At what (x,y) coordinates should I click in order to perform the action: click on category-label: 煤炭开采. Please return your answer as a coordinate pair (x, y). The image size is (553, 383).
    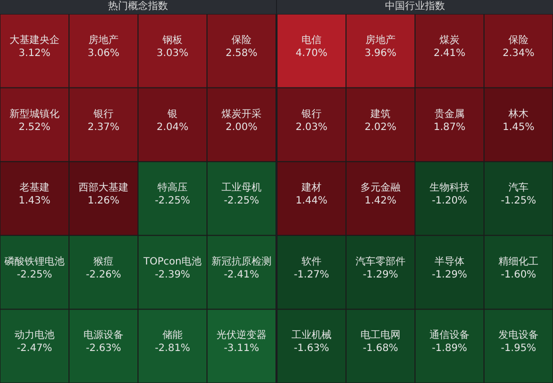
    Looking at the image, I should click on (242, 114).